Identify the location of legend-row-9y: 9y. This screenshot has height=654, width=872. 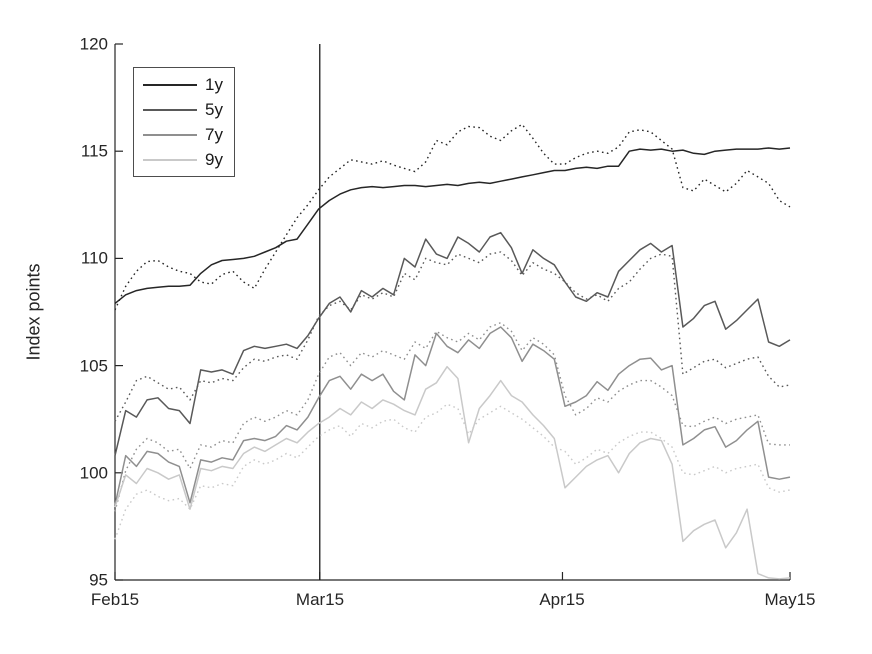
(184, 160).